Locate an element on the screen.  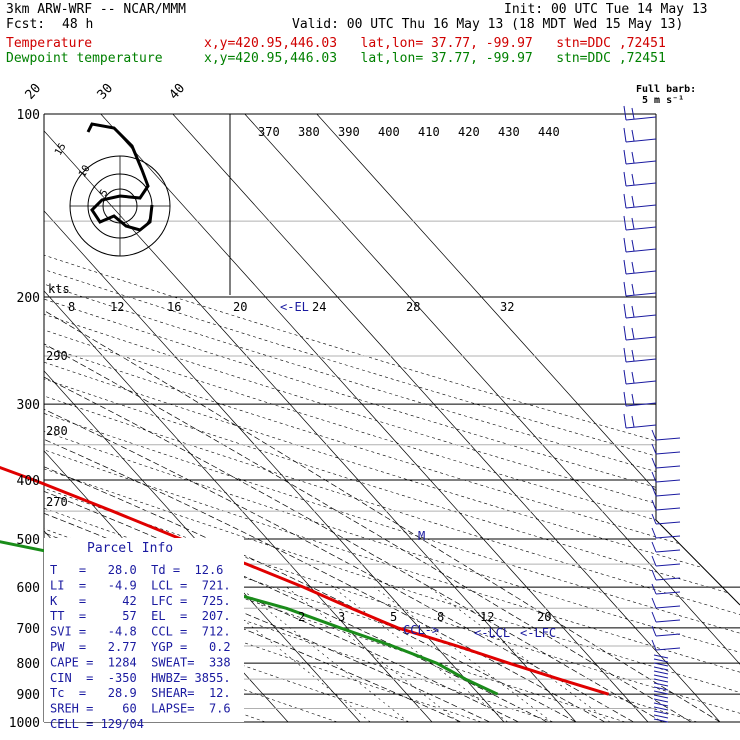
hodograph-ring-label: 15 is located at coordinates (61, 150).